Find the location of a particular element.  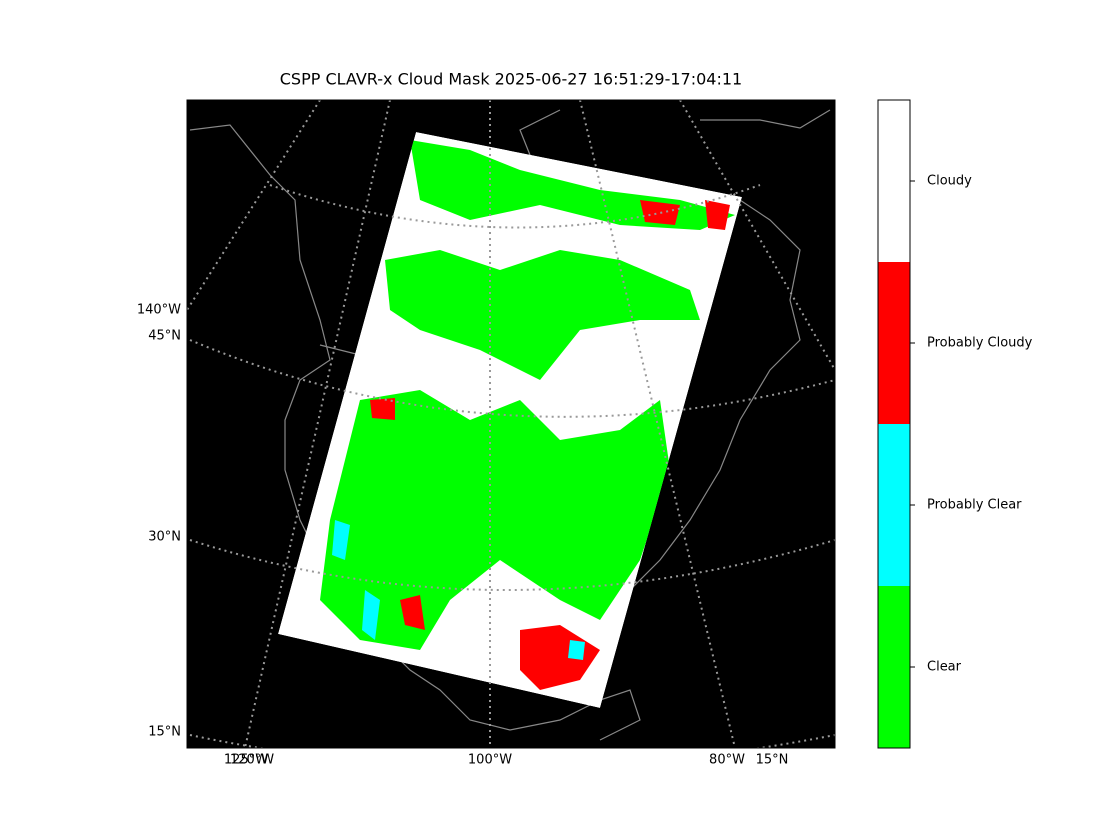

bottom-label: 15°N is located at coordinates (772, 760).